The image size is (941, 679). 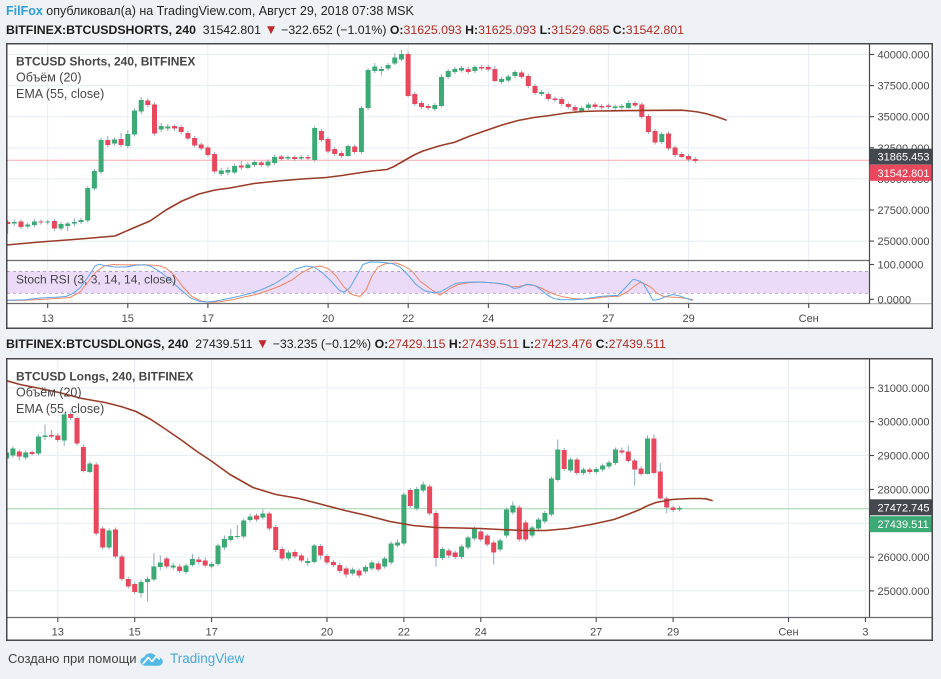 What do you see at coordinates (904, 388) in the screenshot?
I see `svg-text: 31000.000` at bounding box center [904, 388].